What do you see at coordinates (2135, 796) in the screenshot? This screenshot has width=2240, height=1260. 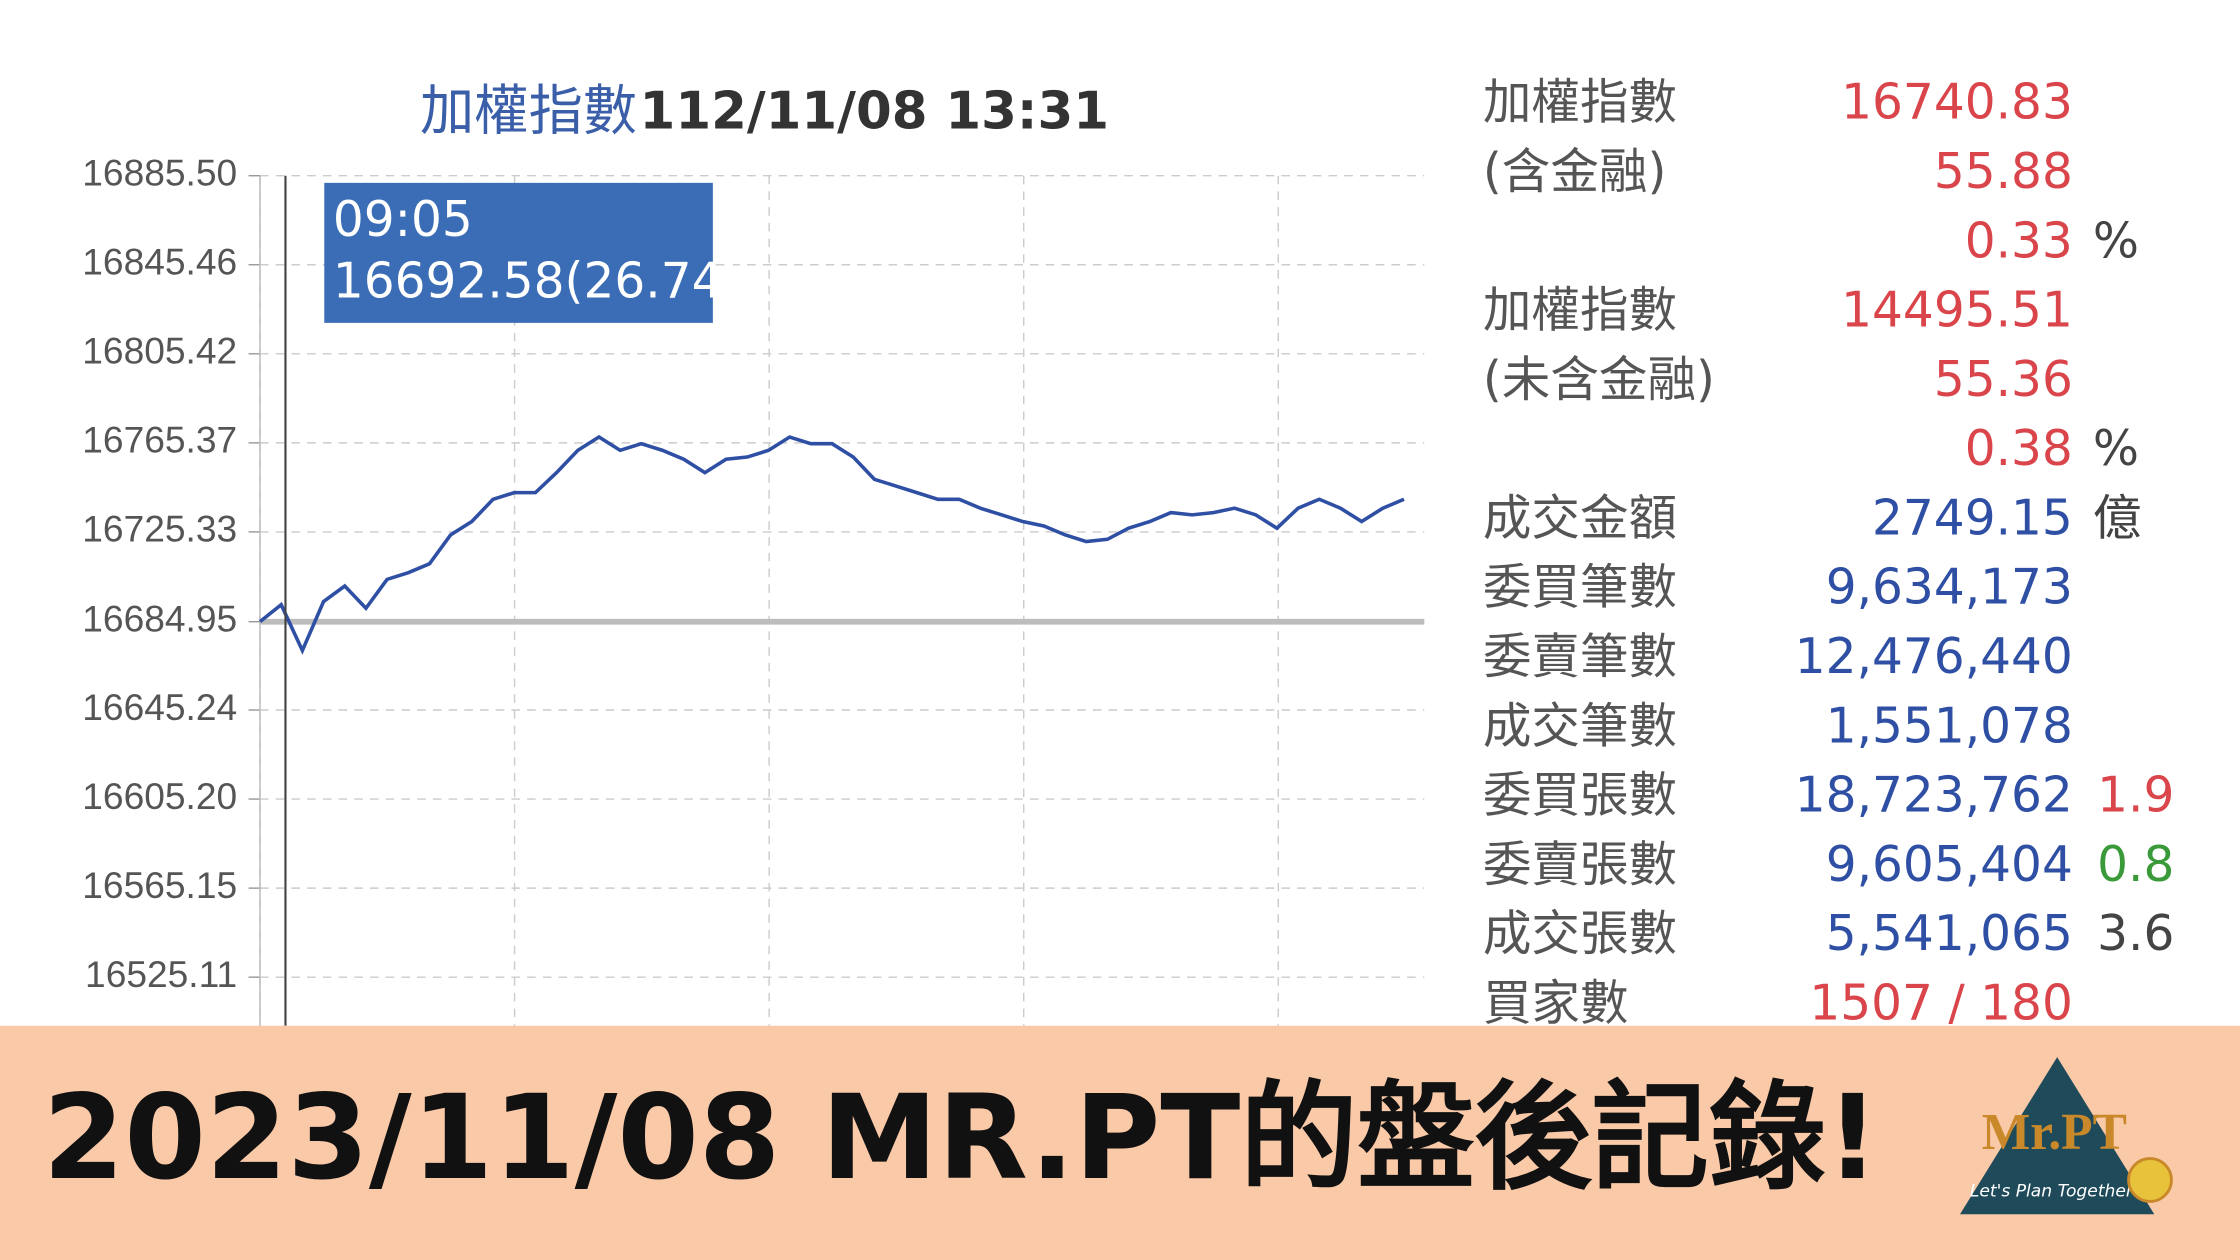 I see `stat-ratio: 1.9` at bounding box center [2135, 796].